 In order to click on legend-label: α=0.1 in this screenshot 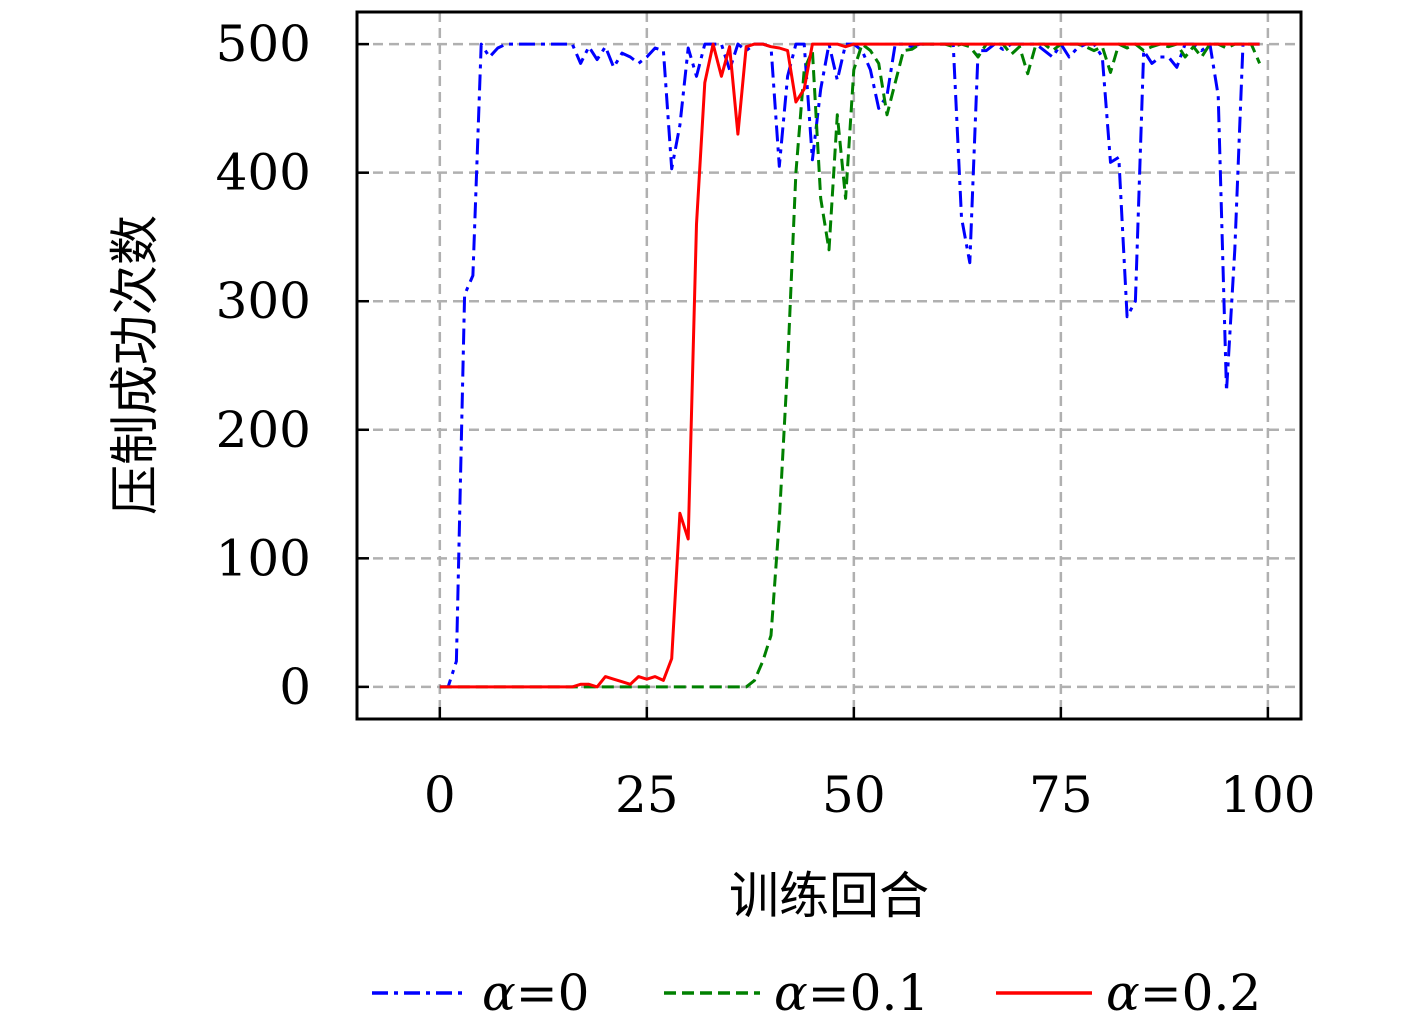, I will do `click(851, 993)`.